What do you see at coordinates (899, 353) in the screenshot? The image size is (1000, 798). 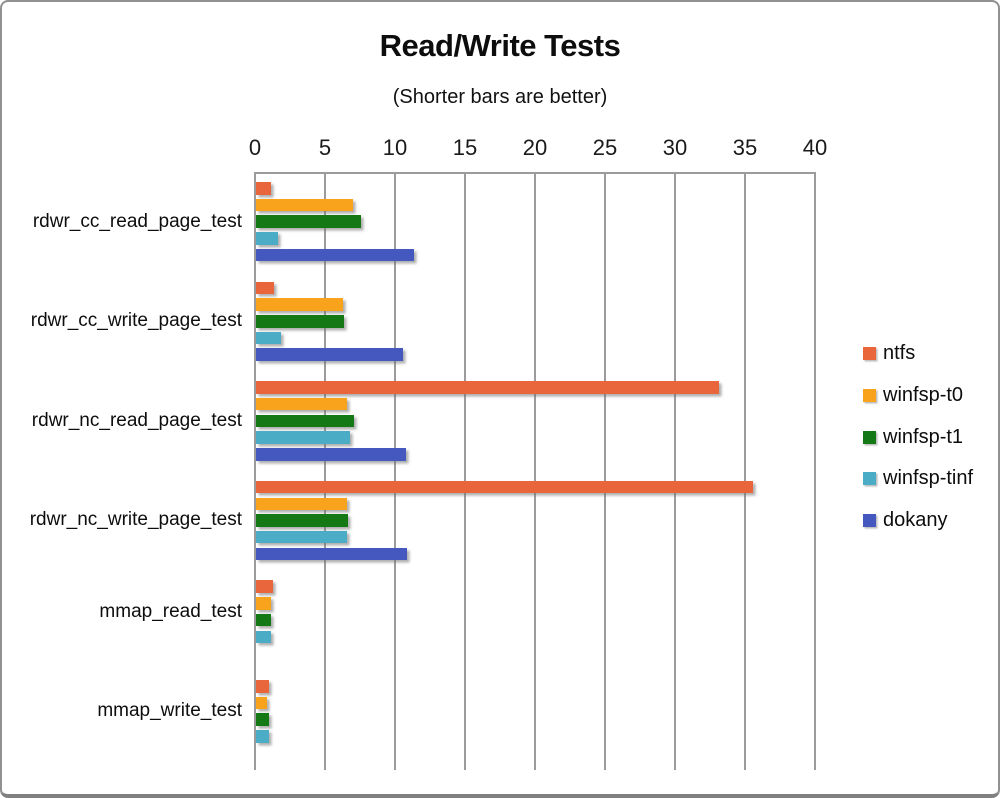 I see `legend-label: ntfs` at bounding box center [899, 353].